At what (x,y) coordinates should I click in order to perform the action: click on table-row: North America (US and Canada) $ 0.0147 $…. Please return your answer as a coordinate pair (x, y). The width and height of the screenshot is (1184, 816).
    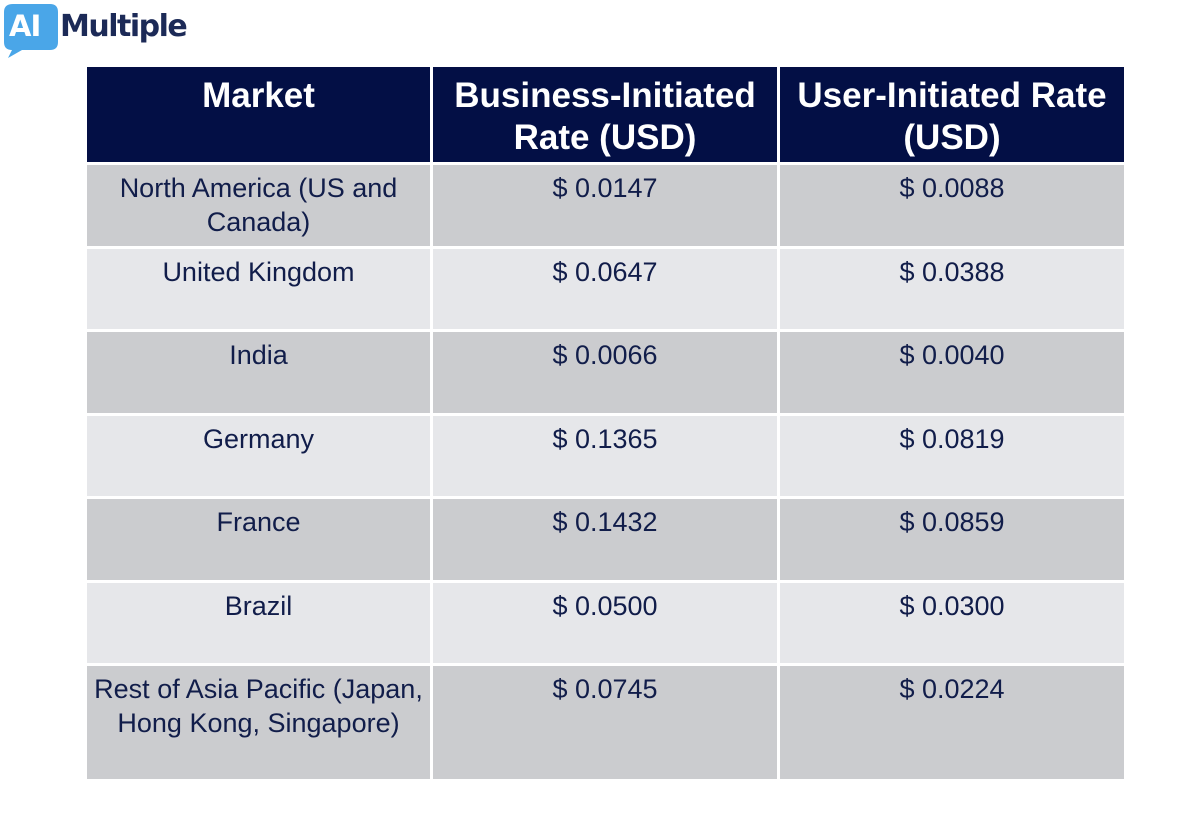
    Looking at the image, I should click on (605, 205).